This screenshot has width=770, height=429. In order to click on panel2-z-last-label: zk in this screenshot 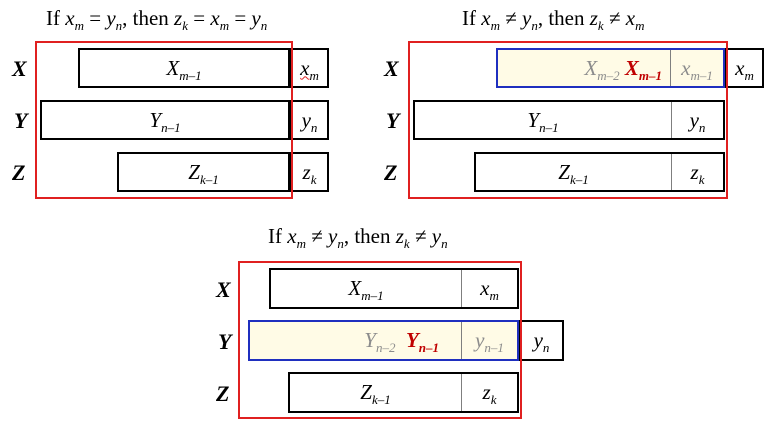, I will do `click(697, 173)`.